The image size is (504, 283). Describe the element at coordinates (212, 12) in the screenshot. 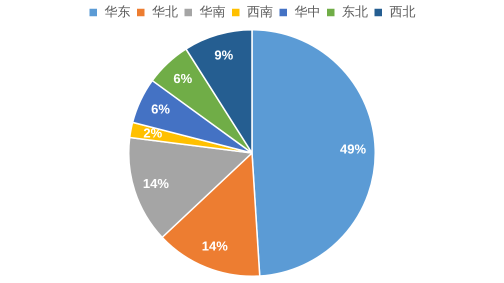

I see `legend-label: 华南` at that location.